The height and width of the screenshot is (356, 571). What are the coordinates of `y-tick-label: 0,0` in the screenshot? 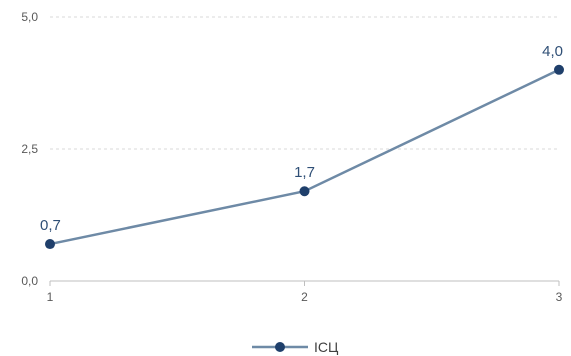 It's located at (29, 281).